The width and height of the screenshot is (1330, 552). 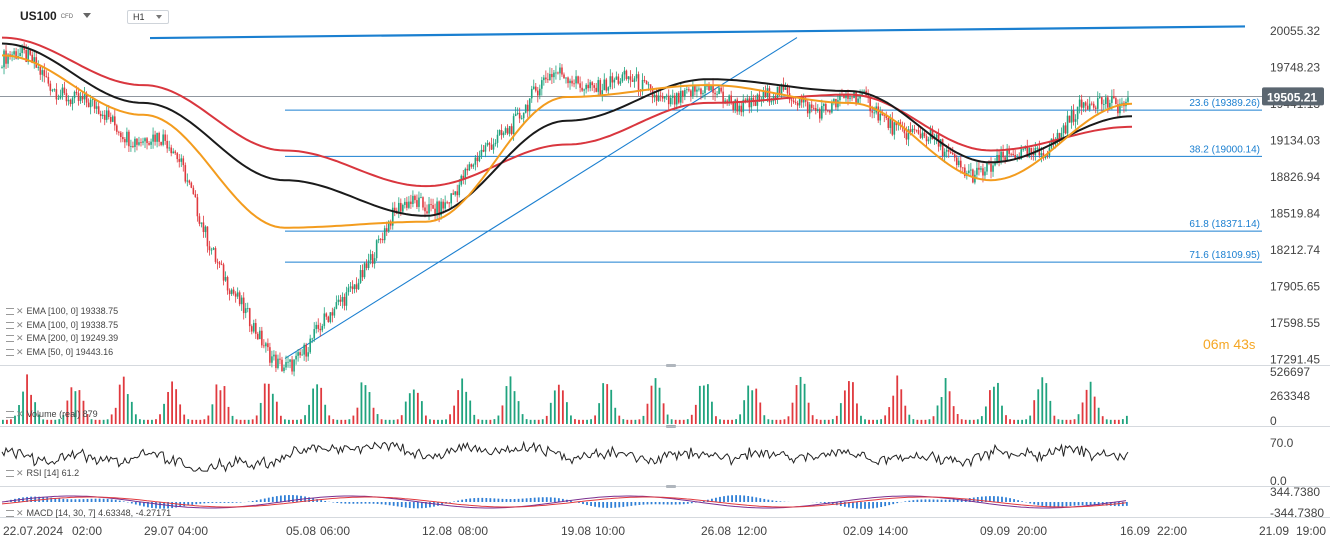 I want to click on legend-item: ✕EMA [50, 0] 19443.16, so click(x=62, y=353).